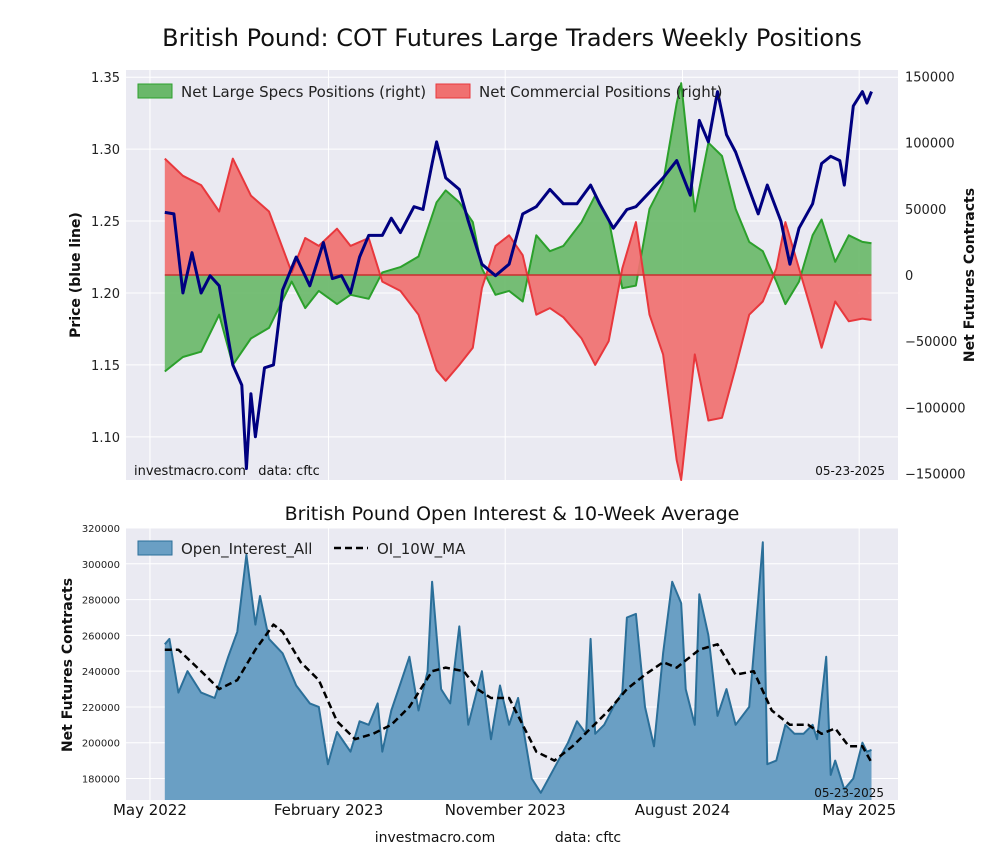  Describe the element at coordinates (970, 275) in the screenshot. I see `top-right-axis-label: Net Futures Contracts` at that location.